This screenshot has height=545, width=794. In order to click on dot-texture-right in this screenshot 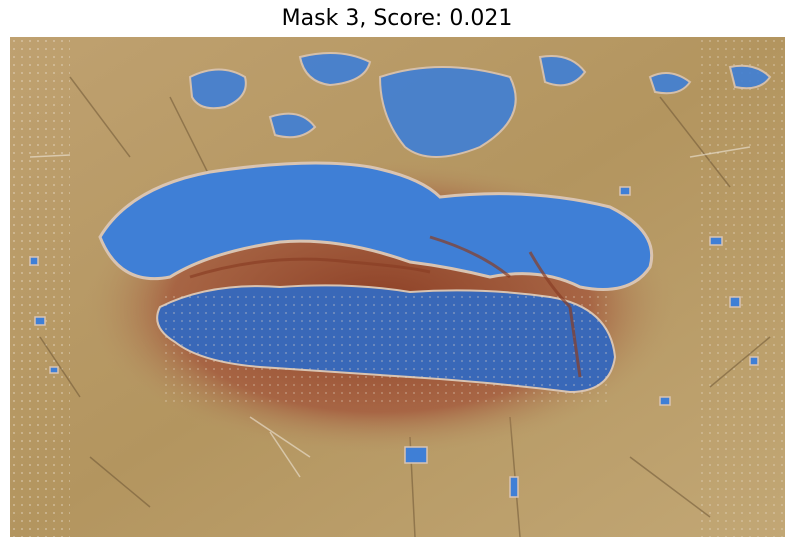, I will do `click(742, 287)`.